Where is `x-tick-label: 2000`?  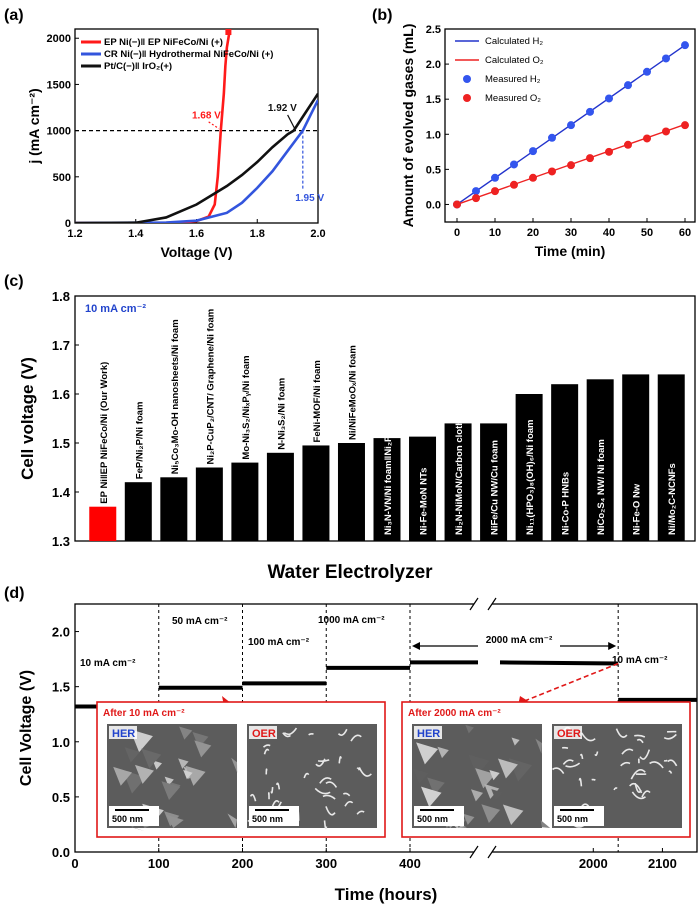 x-tick-label: 2000 is located at coordinates (593, 863).